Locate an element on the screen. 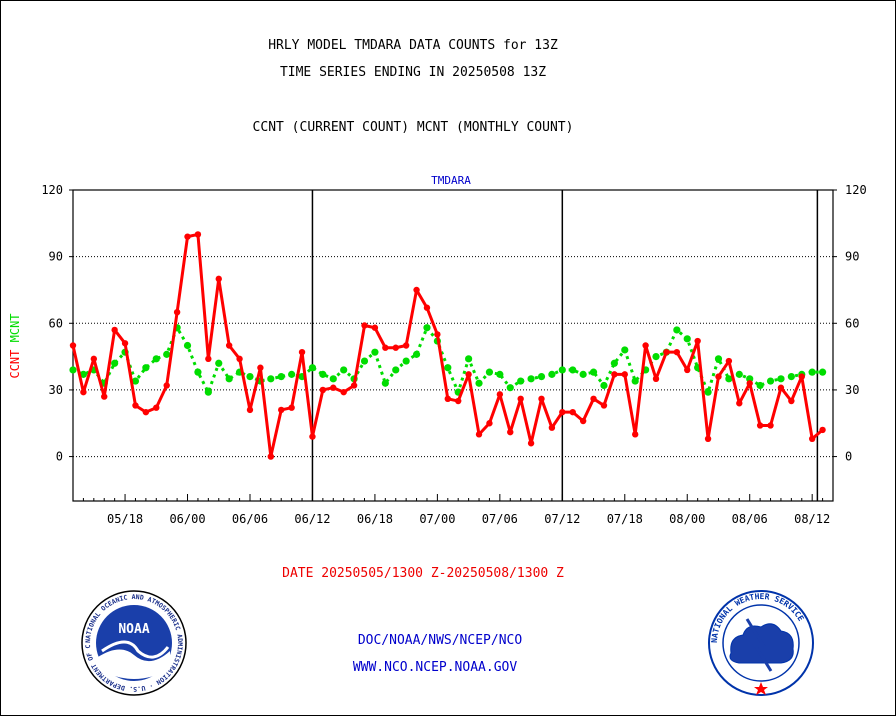 The image size is (896, 716). ytick-label-right: 60 is located at coordinates (852, 323).